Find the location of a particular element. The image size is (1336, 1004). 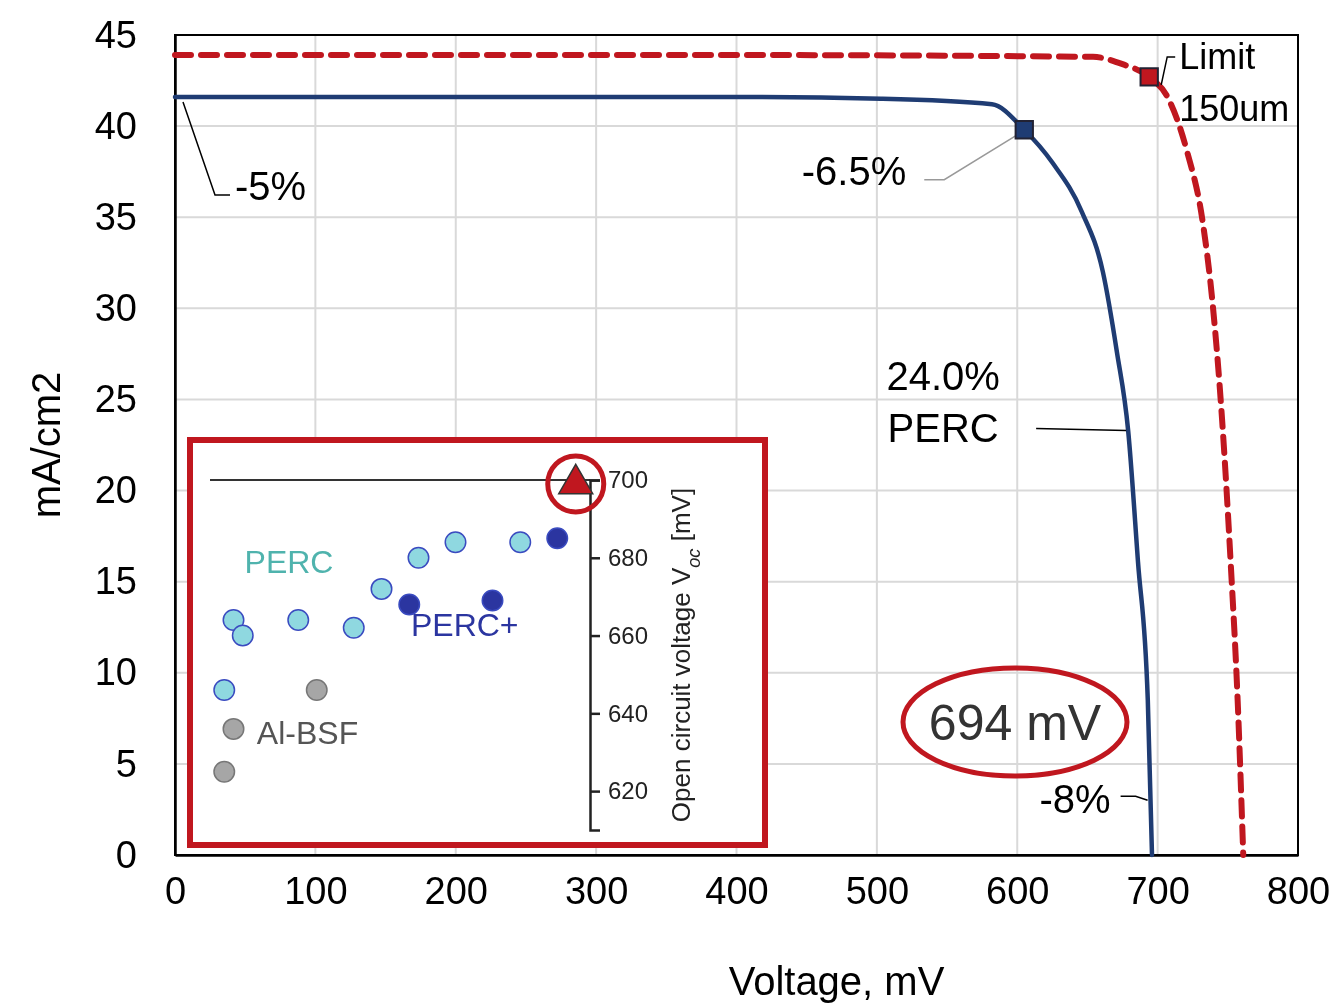

x-tick-label: 600 is located at coordinates (1018, 890).